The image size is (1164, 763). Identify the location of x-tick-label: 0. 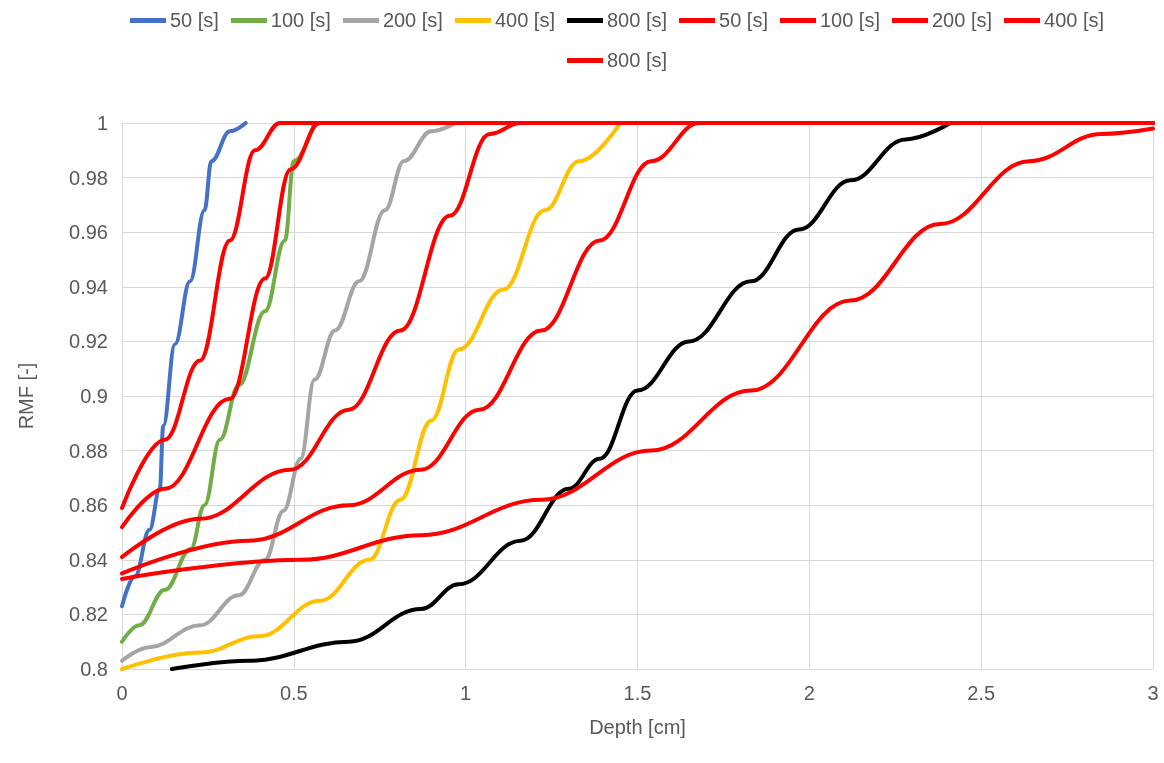
(122, 693).